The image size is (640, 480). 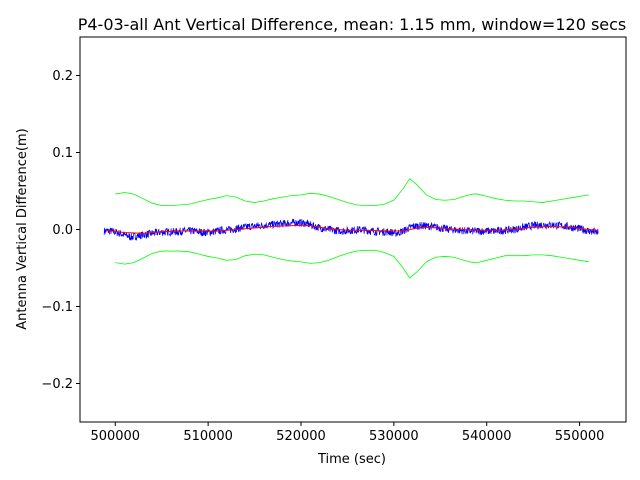 I want to click on x-axis-label: Time (sec), so click(x=351, y=459).